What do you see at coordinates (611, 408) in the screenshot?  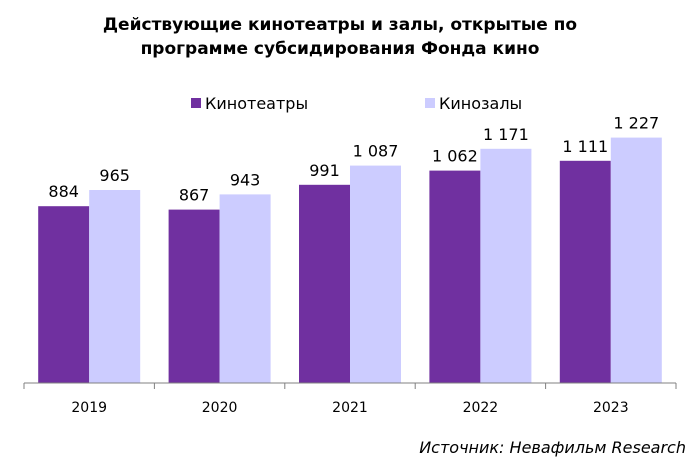 I see `x-tick-label-2023: 2023` at bounding box center [611, 408].